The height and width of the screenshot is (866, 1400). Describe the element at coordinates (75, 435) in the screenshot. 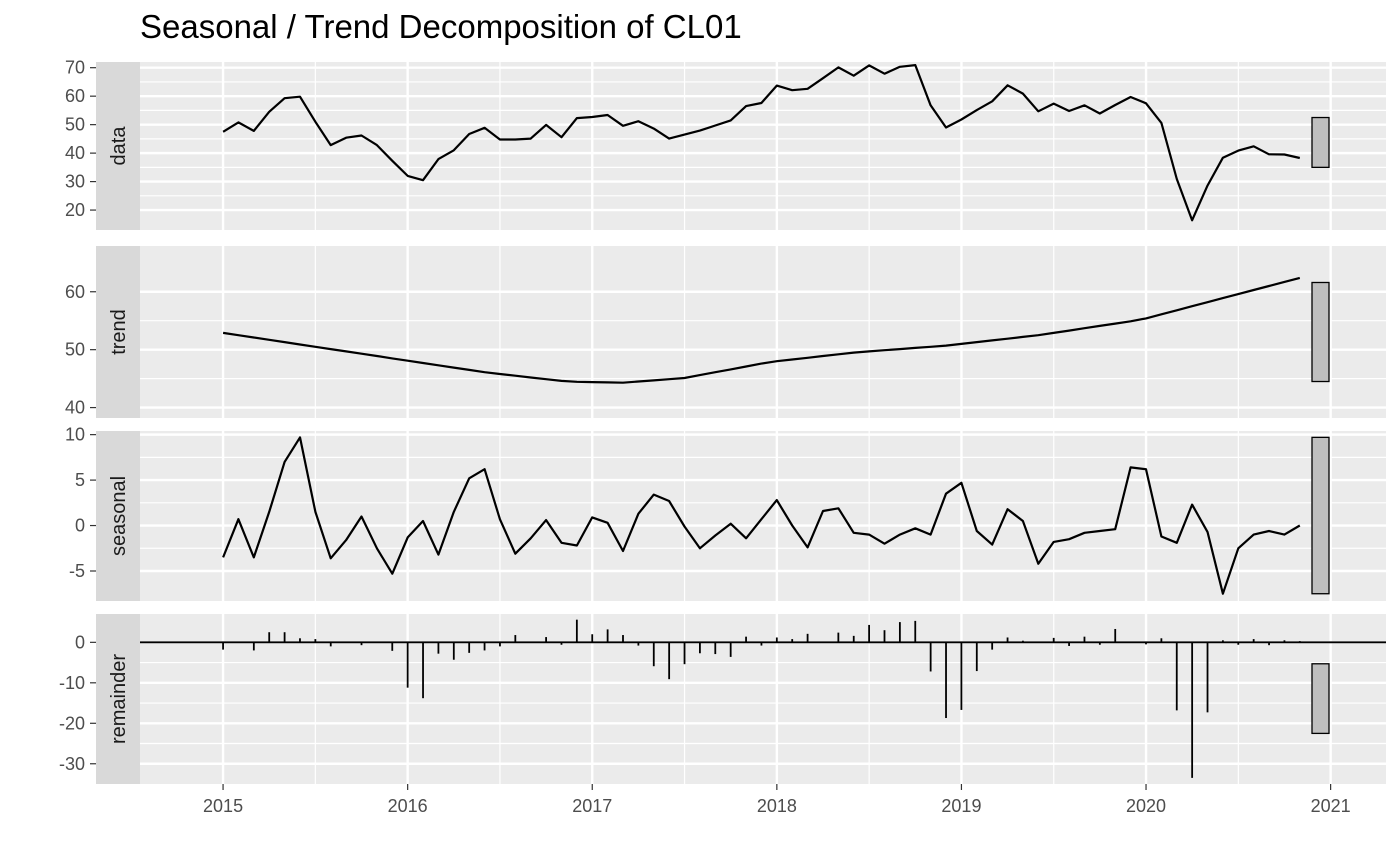

I see `y-tick-label: 10` at that location.